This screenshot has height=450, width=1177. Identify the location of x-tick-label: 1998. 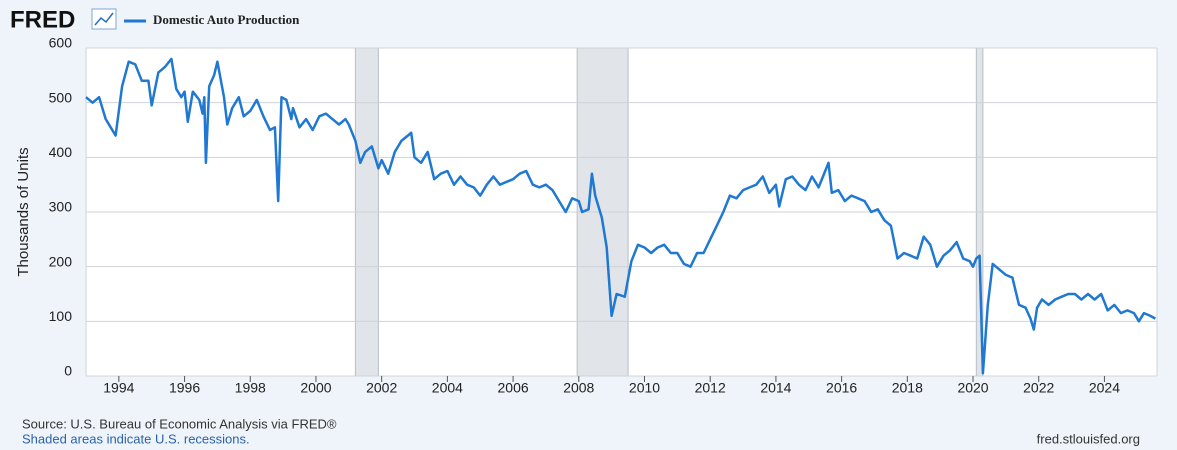
(250, 388).